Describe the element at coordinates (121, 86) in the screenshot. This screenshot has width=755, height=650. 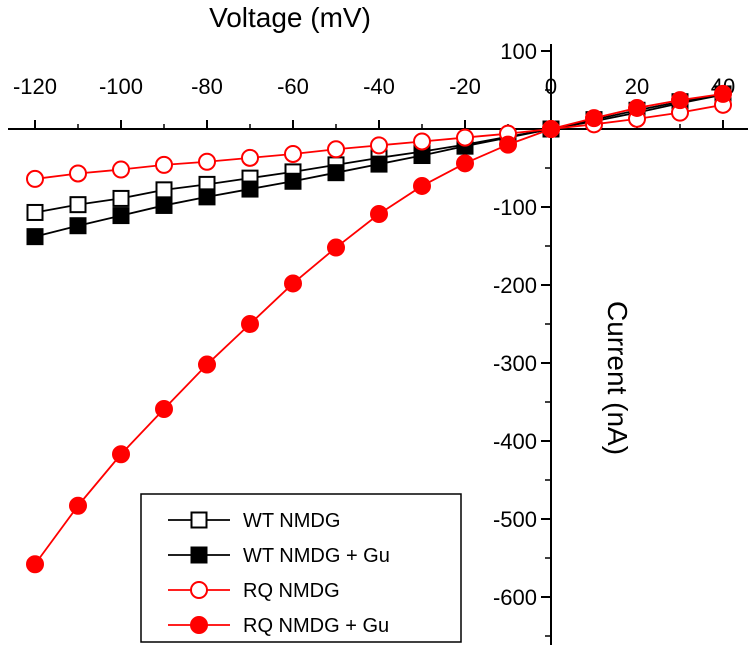
I see `x-tick-label: -100` at that location.